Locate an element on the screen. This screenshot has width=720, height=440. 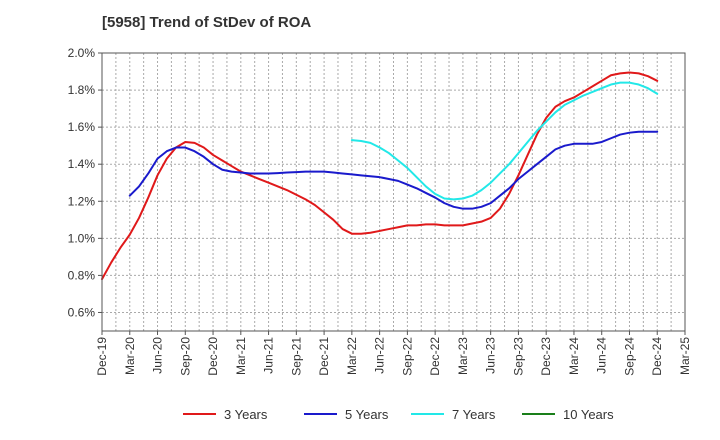
series-line-7-years is located at coordinates (504, 141).